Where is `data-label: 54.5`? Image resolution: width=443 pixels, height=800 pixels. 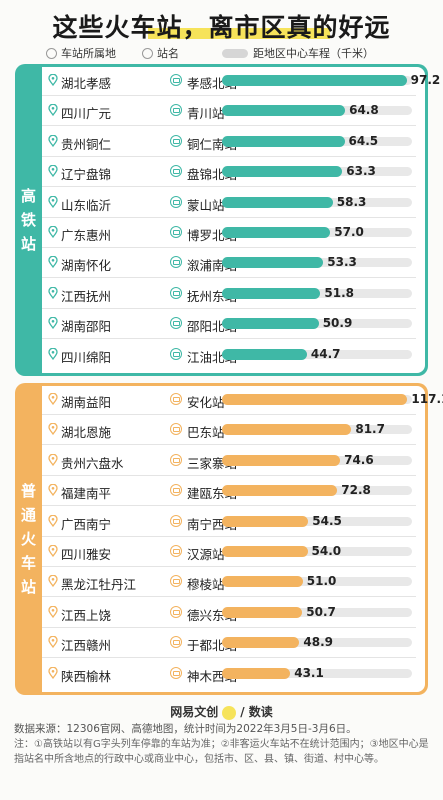 data-label: 54.5 is located at coordinates (327, 520).